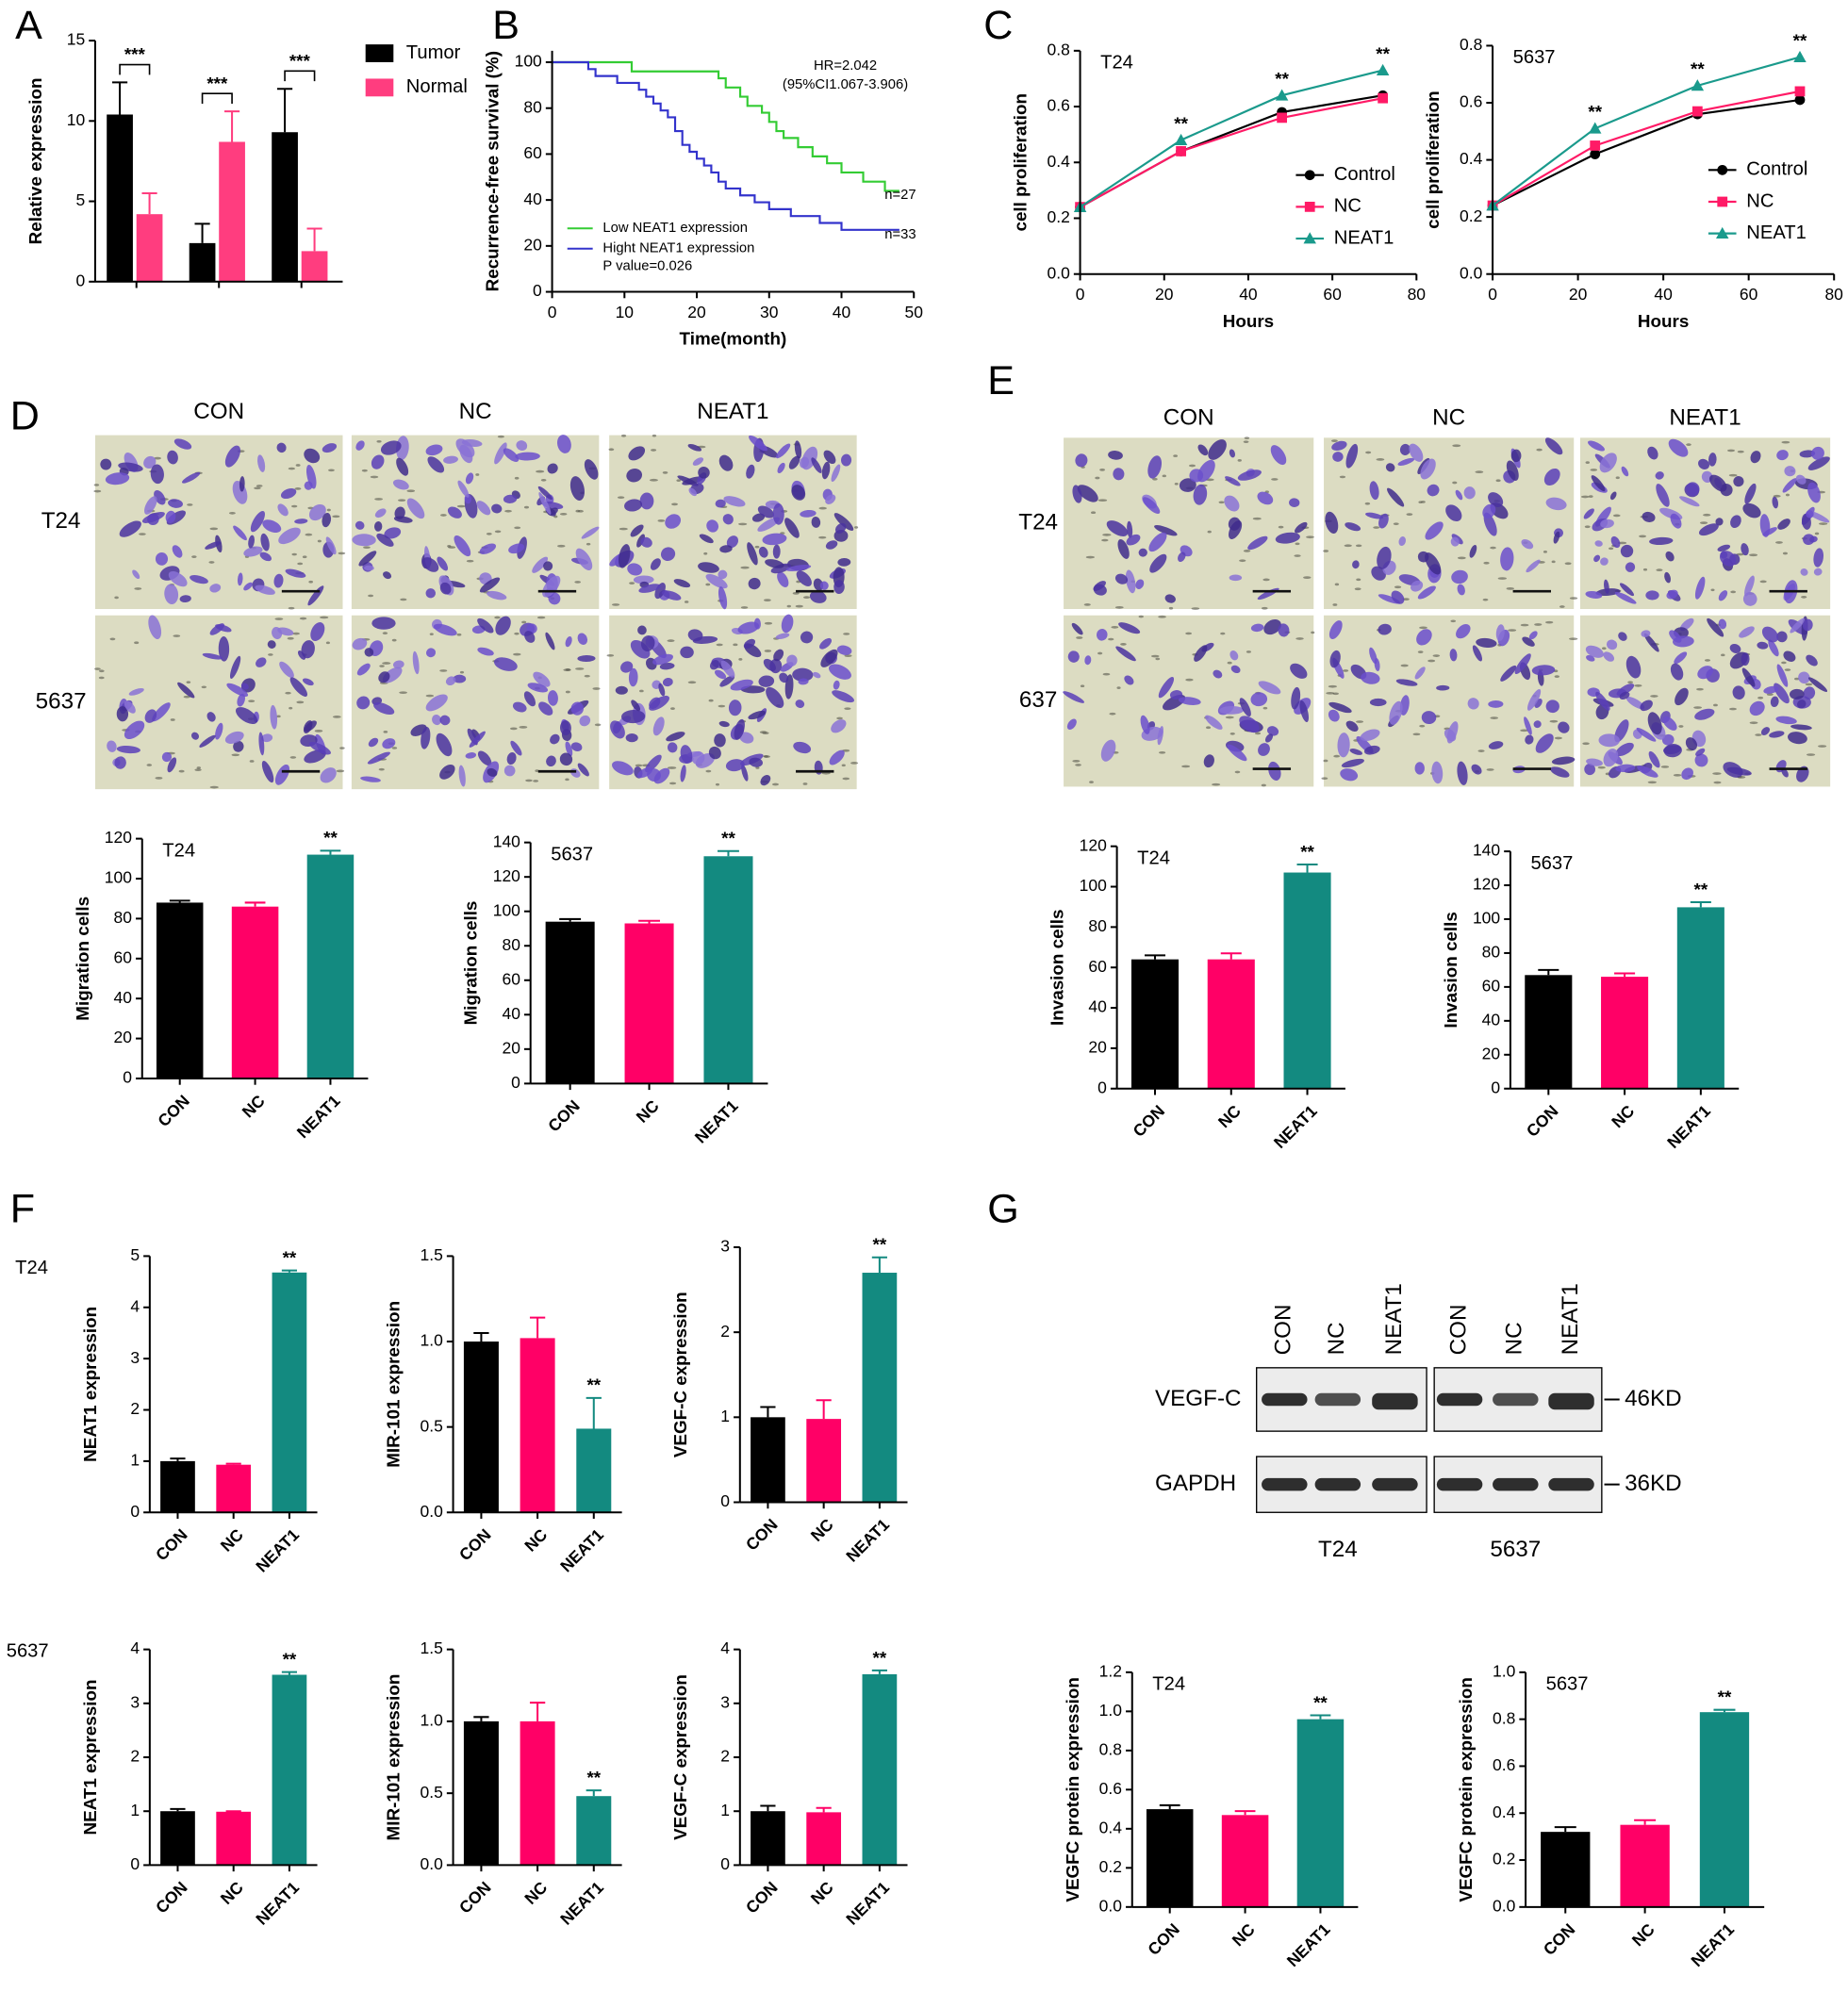 Image resolution: width=1848 pixels, height=1992 pixels. What do you see at coordinates (1504, 1718) in the screenshot?
I see `y-tick-label: 0.8` at bounding box center [1504, 1718].